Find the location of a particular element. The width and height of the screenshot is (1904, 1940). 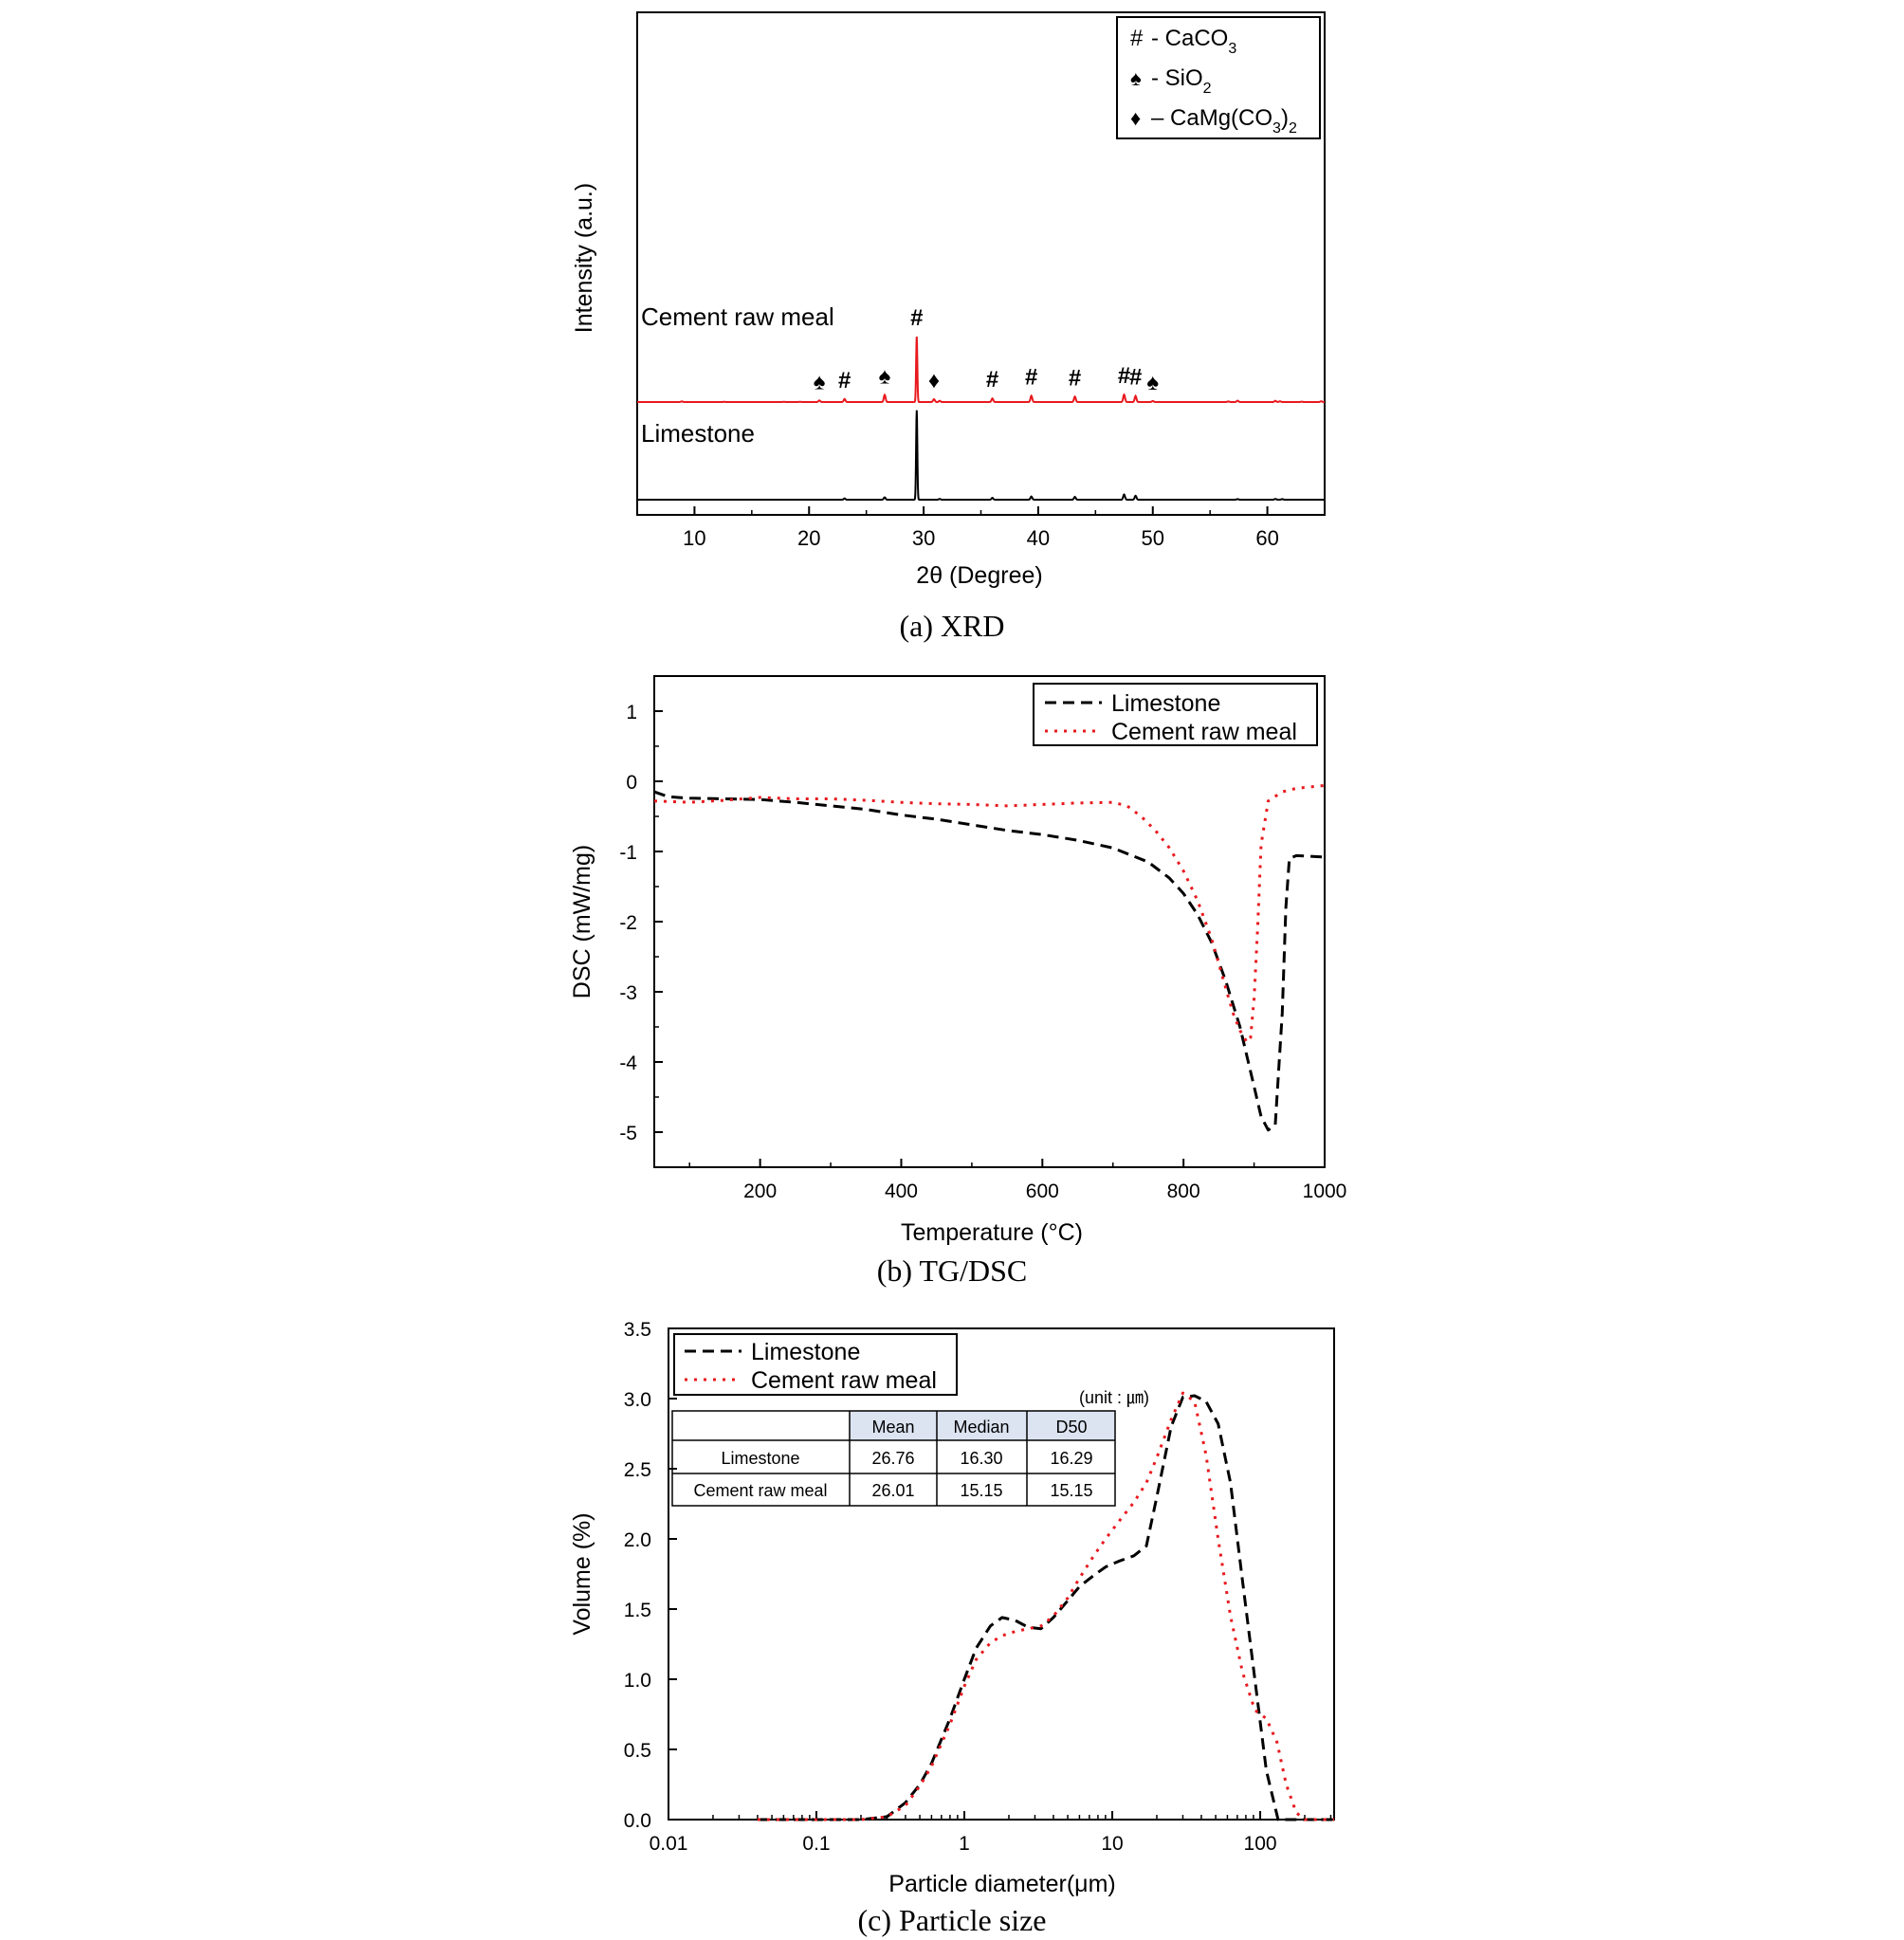

xrd-x-ticks: 10 20 30 40 50 60 is located at coordinates (981, 528).